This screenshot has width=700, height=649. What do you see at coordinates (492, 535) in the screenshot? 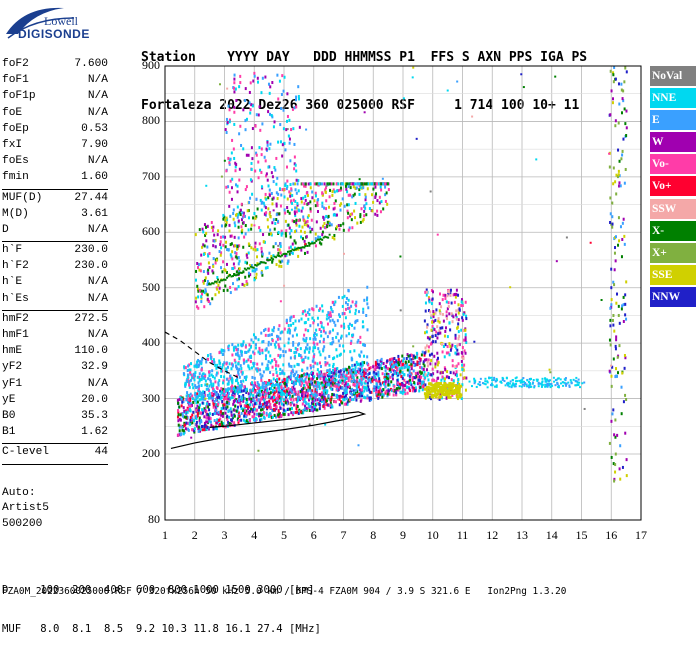
I see `x-tick-label: 12` at bounding box center [492, 535].